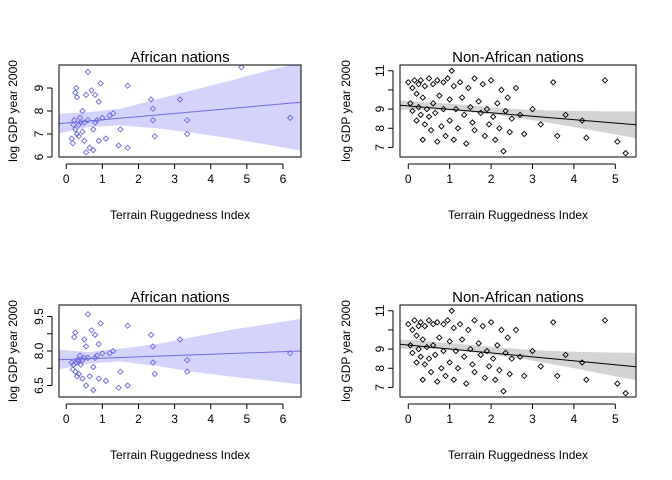 This screenshot has width=672, height=480. What do you see at coordinates (180, 351) in the screenshot?
I see `confidence-band` at bounding box center [180, 351].